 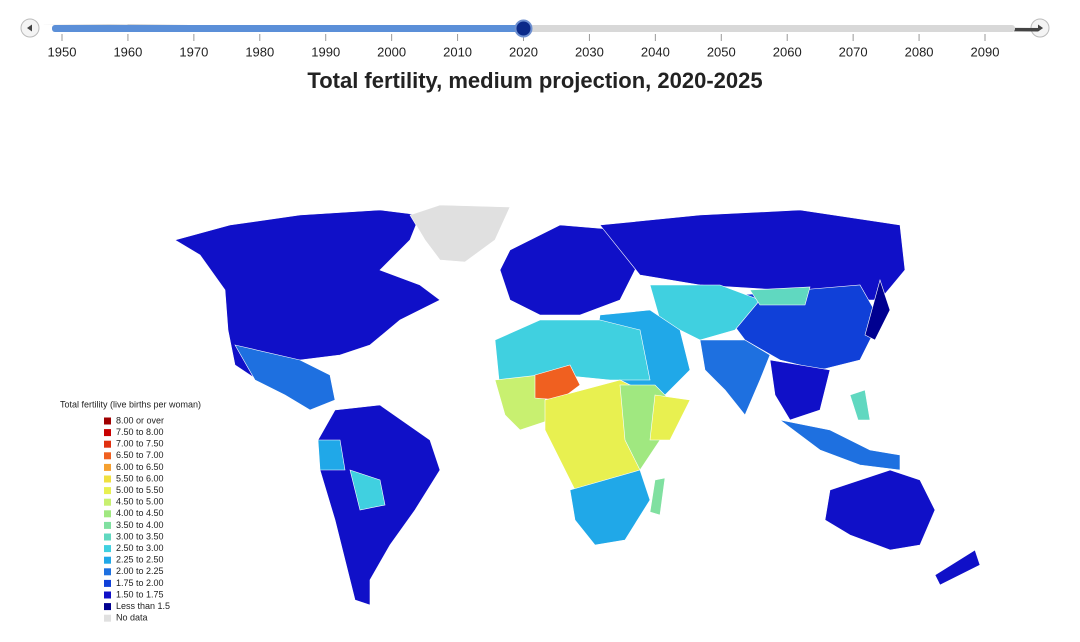 I want to click on year-label: 2030, so click(x=589, y=51).